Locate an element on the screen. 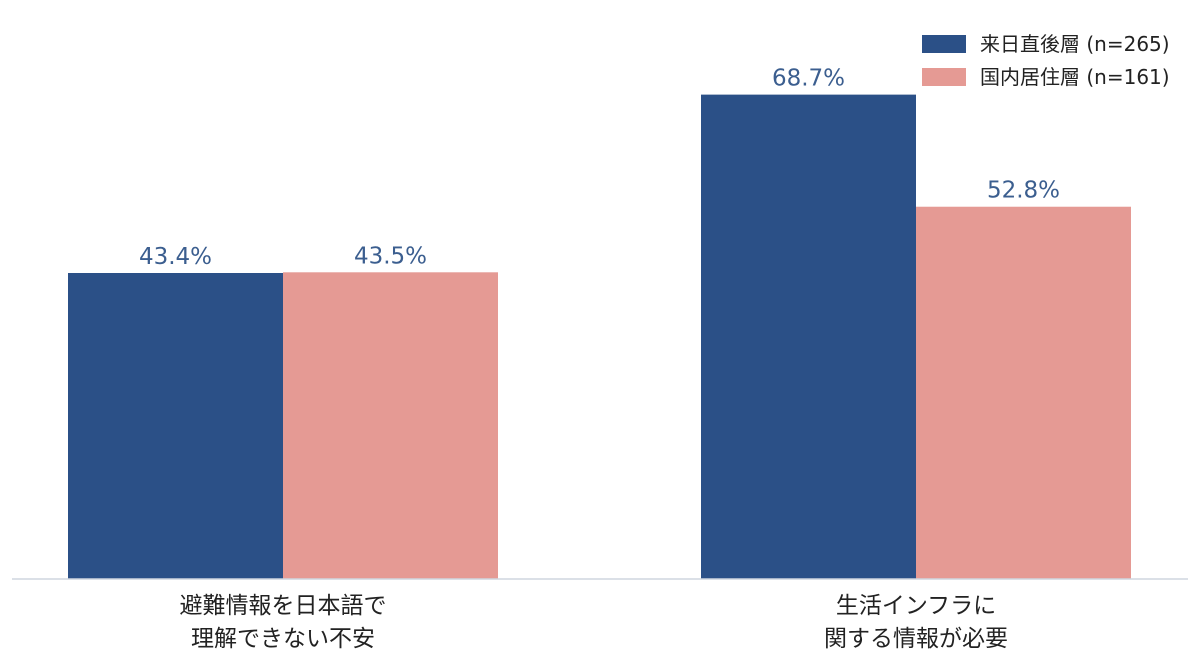 This screenshot has width=1200, height=664. value-label-series-0-category-1: 68.7% is located at coordinates (808, 79).